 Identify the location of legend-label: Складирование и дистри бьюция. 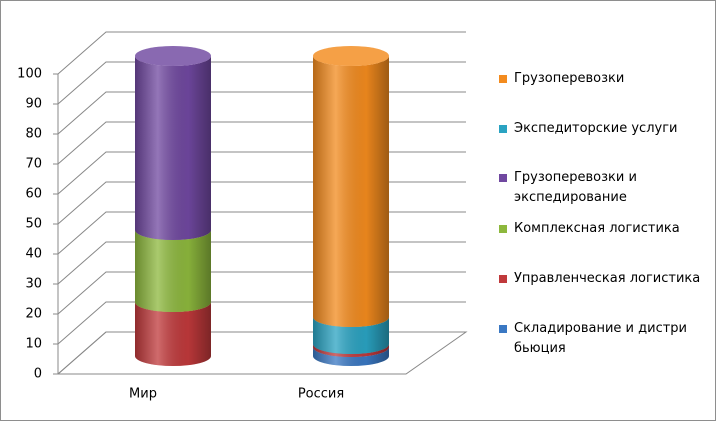
(600, 338).